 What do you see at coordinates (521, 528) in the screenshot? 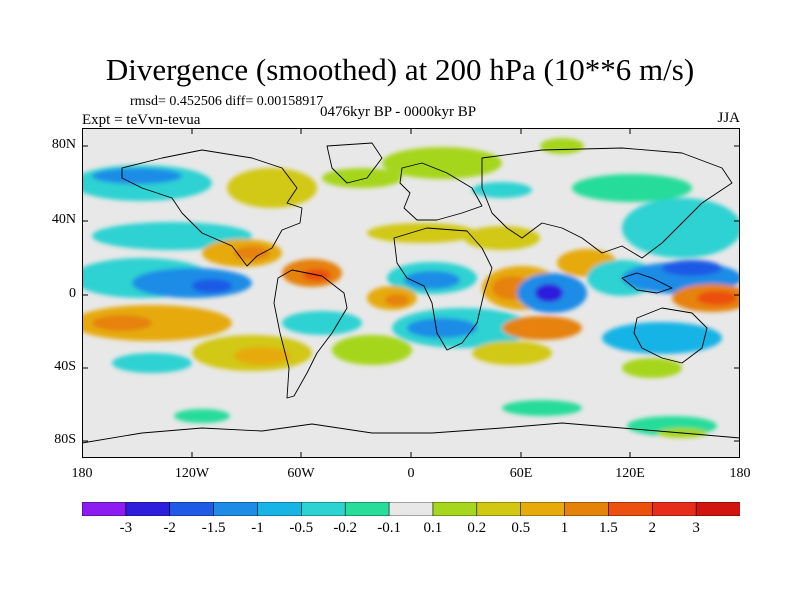
I see `colorbar-label: 0.5` at bounding box center [521, 528].